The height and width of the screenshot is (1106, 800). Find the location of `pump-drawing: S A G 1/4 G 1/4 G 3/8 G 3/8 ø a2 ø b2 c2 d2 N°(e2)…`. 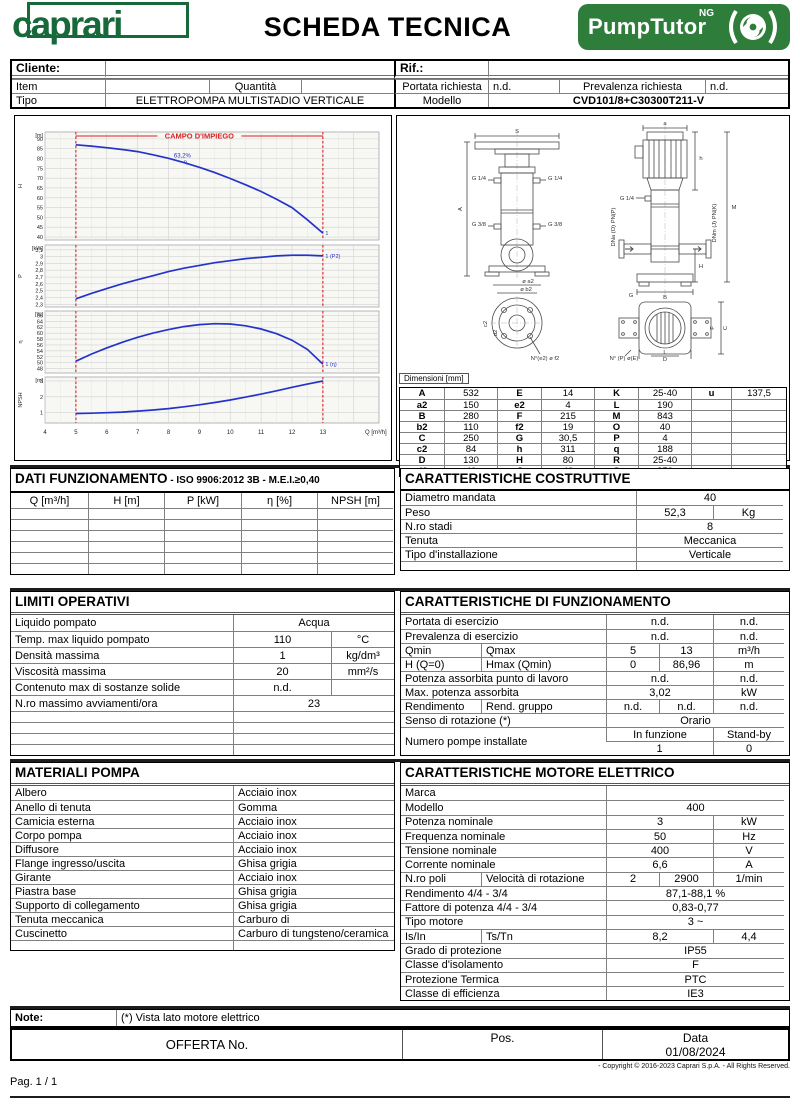

pump-drawing: S A G 1/4 G 1/4 G 3/8 G 3/8 ø a2 ø b2 c2 d2 N°(e2)… is located at coordinates (597, 242).